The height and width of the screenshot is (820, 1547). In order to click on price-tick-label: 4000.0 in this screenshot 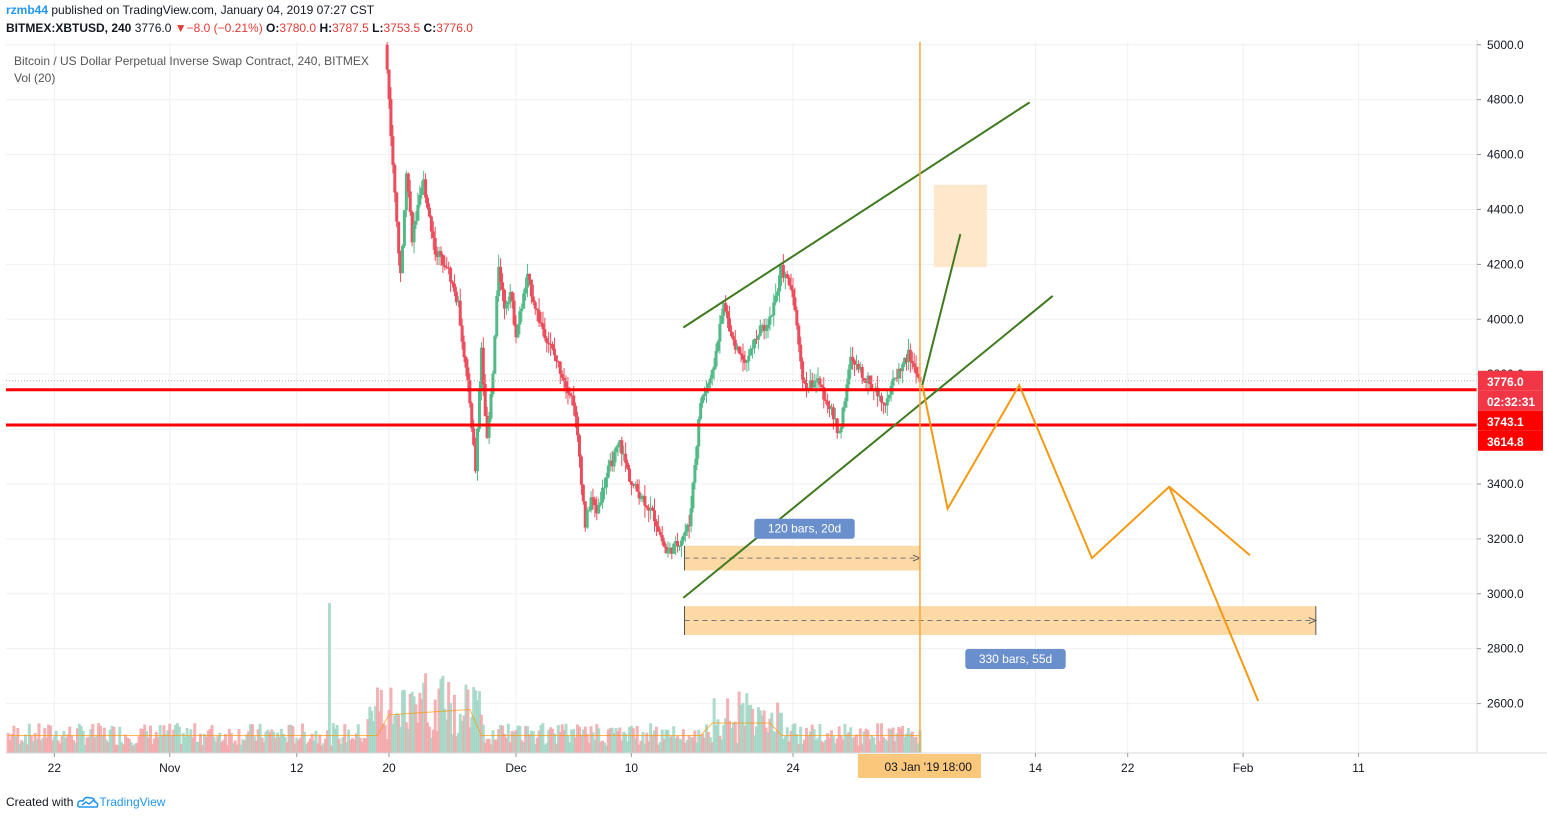, I will do `click(1505, 319)`.